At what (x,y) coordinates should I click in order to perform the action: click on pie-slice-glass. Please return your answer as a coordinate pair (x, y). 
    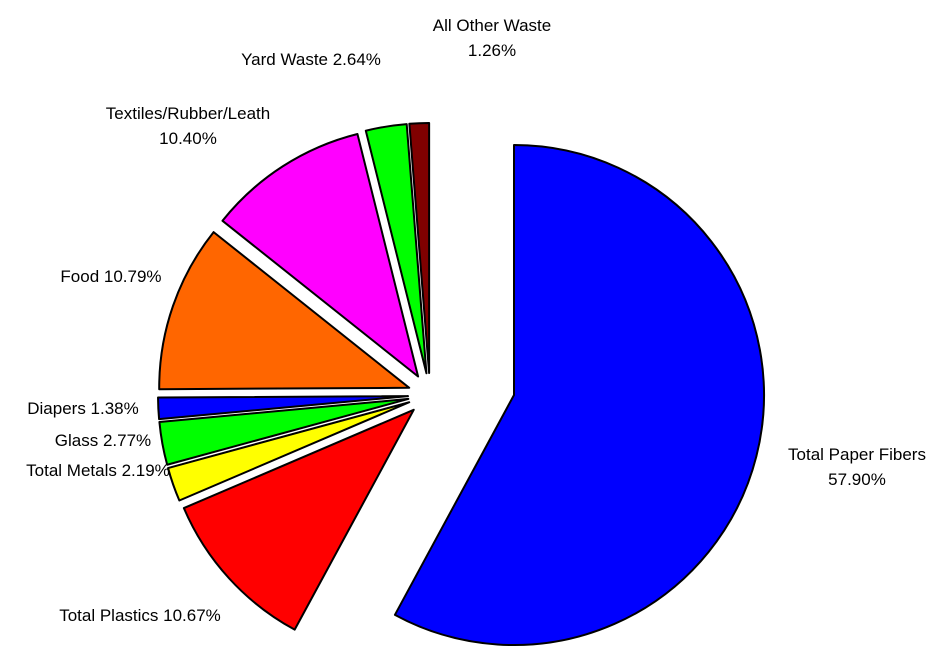
    Looking at the image, I should click on (284, 431).